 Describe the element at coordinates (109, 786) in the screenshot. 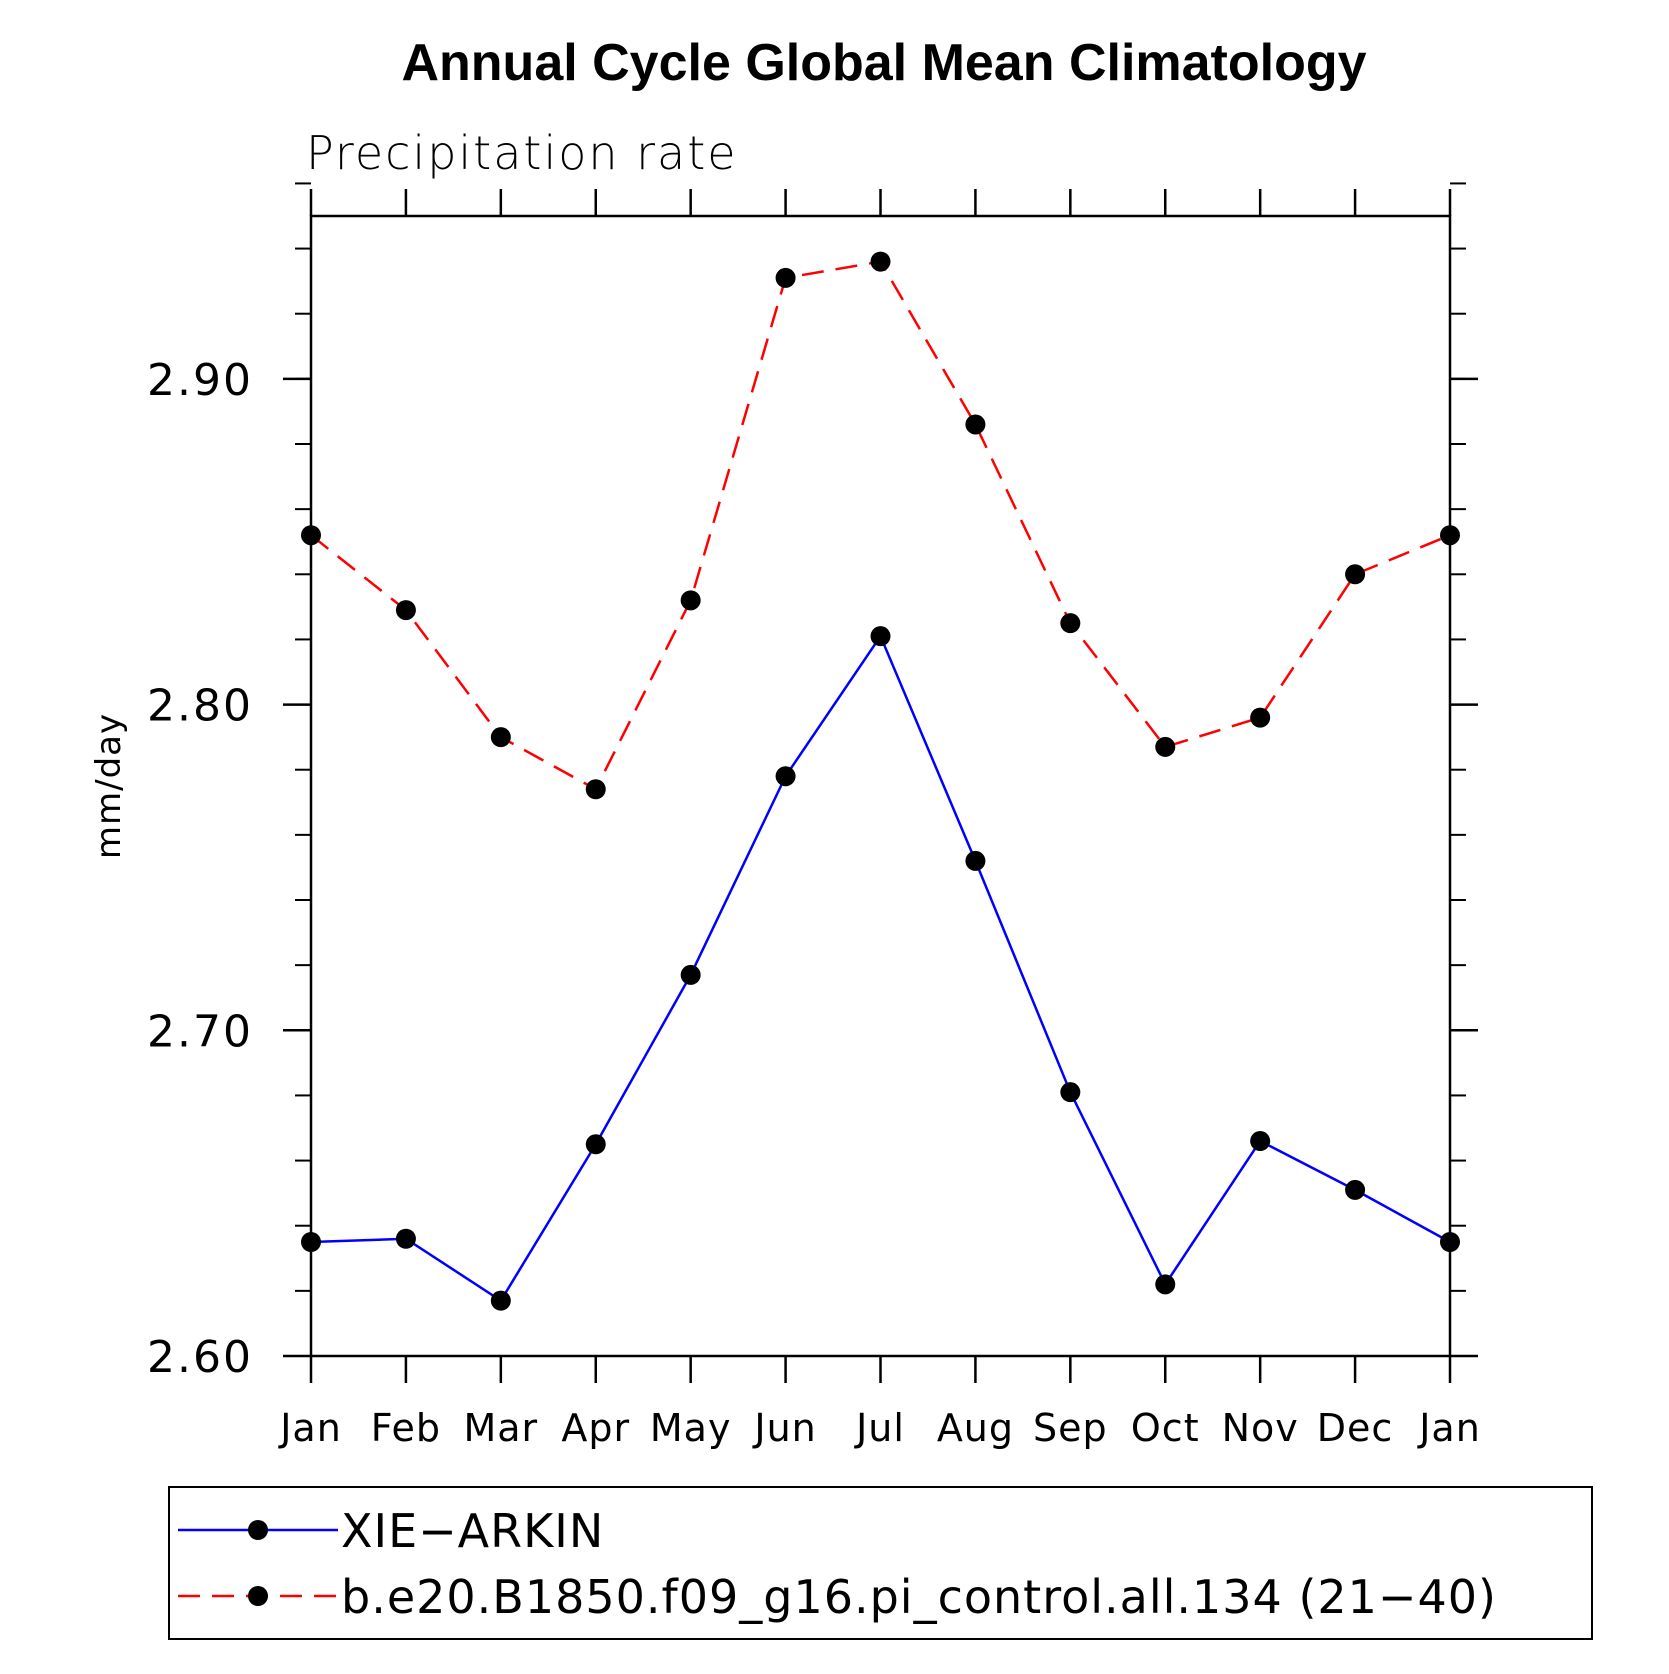

I see `y-axis-label: mm/day` at that location.